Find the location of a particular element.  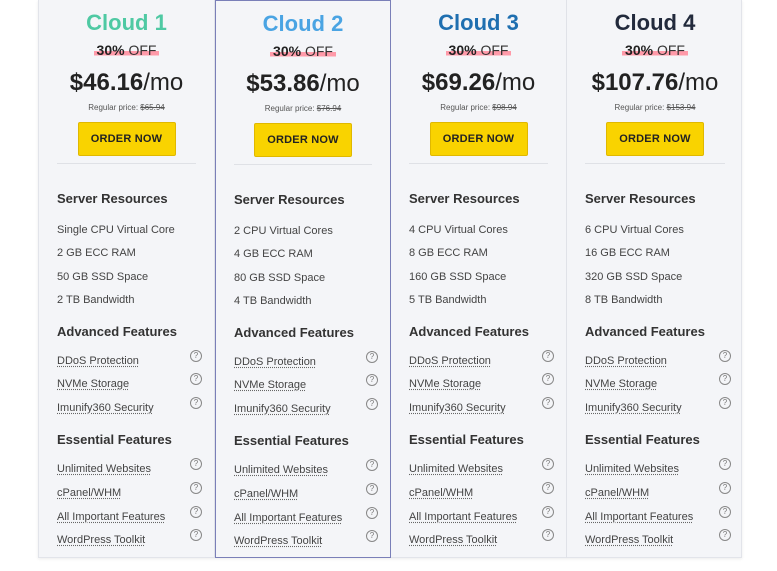

resource-ram: 16 GB ECC RAM is located at coordinates (627, 253).